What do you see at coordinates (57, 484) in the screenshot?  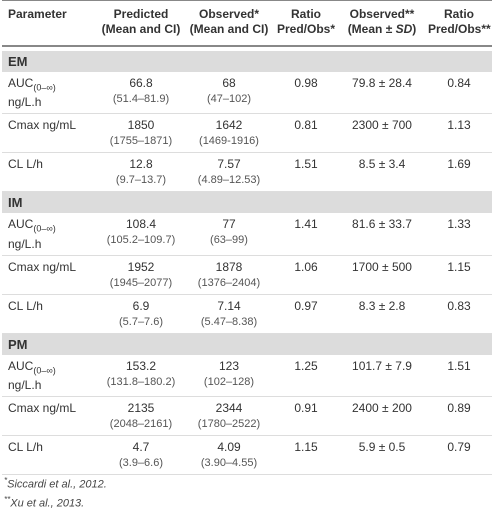 I see `footnote-text: Siccardi et al., 2012.` at bounding box center [57, 484].